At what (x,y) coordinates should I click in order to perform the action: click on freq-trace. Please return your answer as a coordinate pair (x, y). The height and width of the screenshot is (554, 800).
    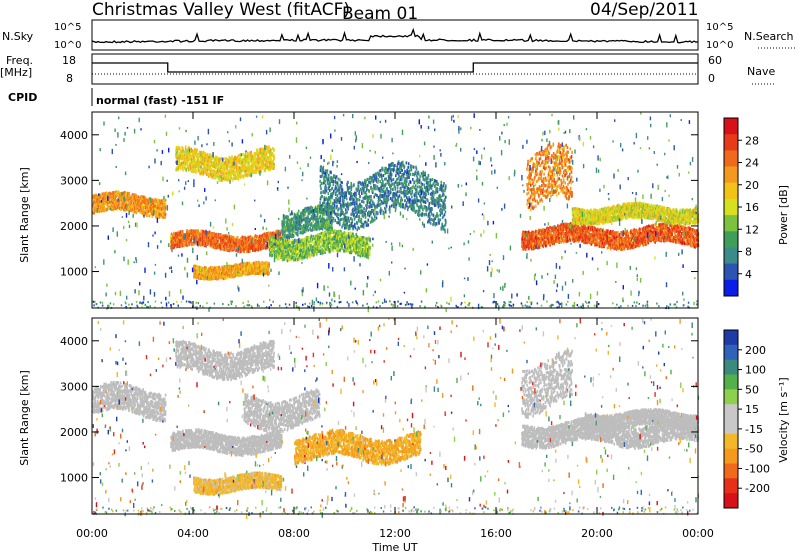
    Looking at the image, I should click on (395, 67).